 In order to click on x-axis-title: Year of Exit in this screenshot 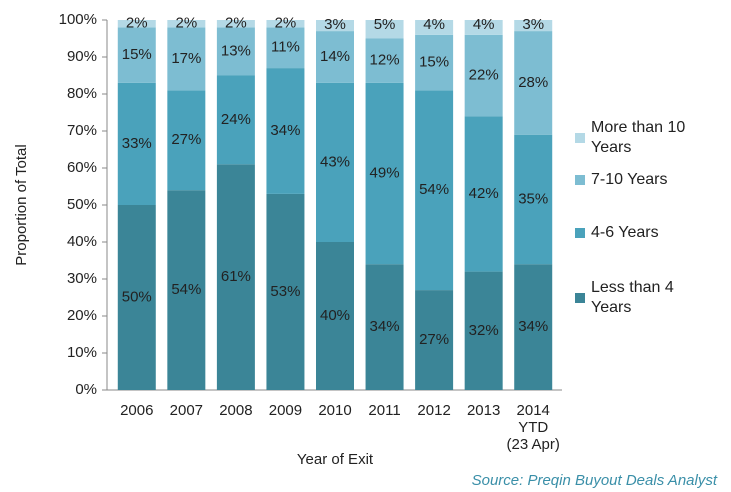, I will do `click(335, 459)`.